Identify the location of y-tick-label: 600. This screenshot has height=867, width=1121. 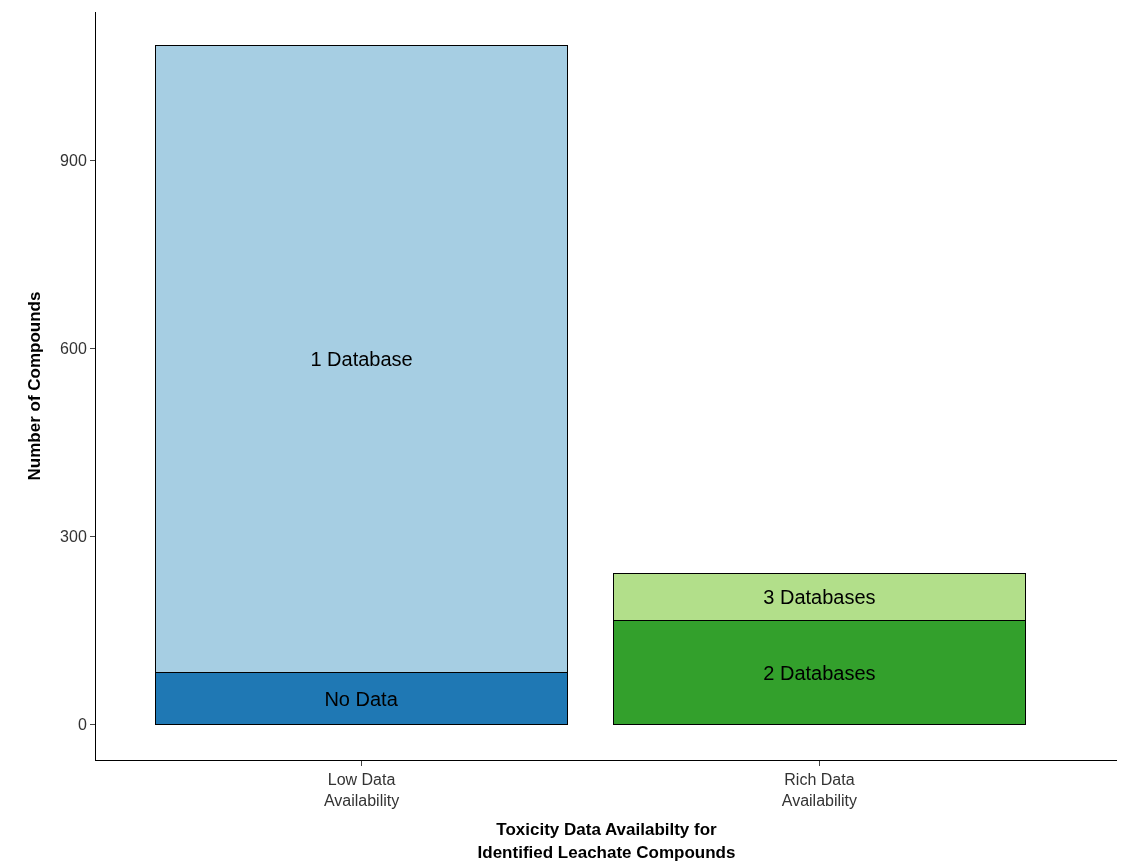
(73, 348).